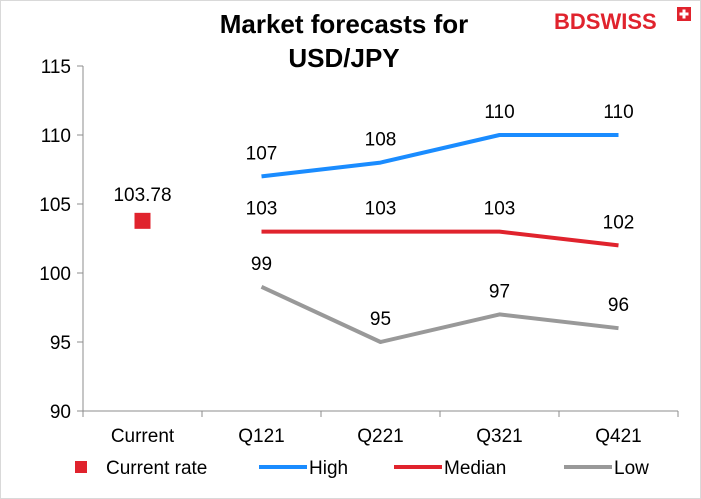 This screenshot has width=701, height=499. I want to click on logo-text: BDSWISS, so click(605, 21).